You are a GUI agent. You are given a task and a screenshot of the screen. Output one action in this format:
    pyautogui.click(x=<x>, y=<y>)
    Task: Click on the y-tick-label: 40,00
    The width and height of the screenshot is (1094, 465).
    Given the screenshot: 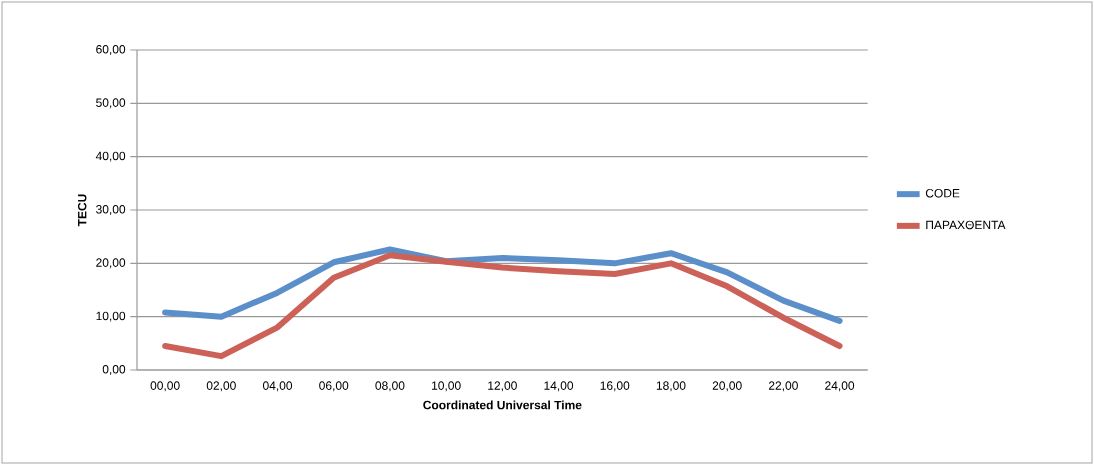 What is the action you would take?
    pyautogui.click(x=110, y=156)
    